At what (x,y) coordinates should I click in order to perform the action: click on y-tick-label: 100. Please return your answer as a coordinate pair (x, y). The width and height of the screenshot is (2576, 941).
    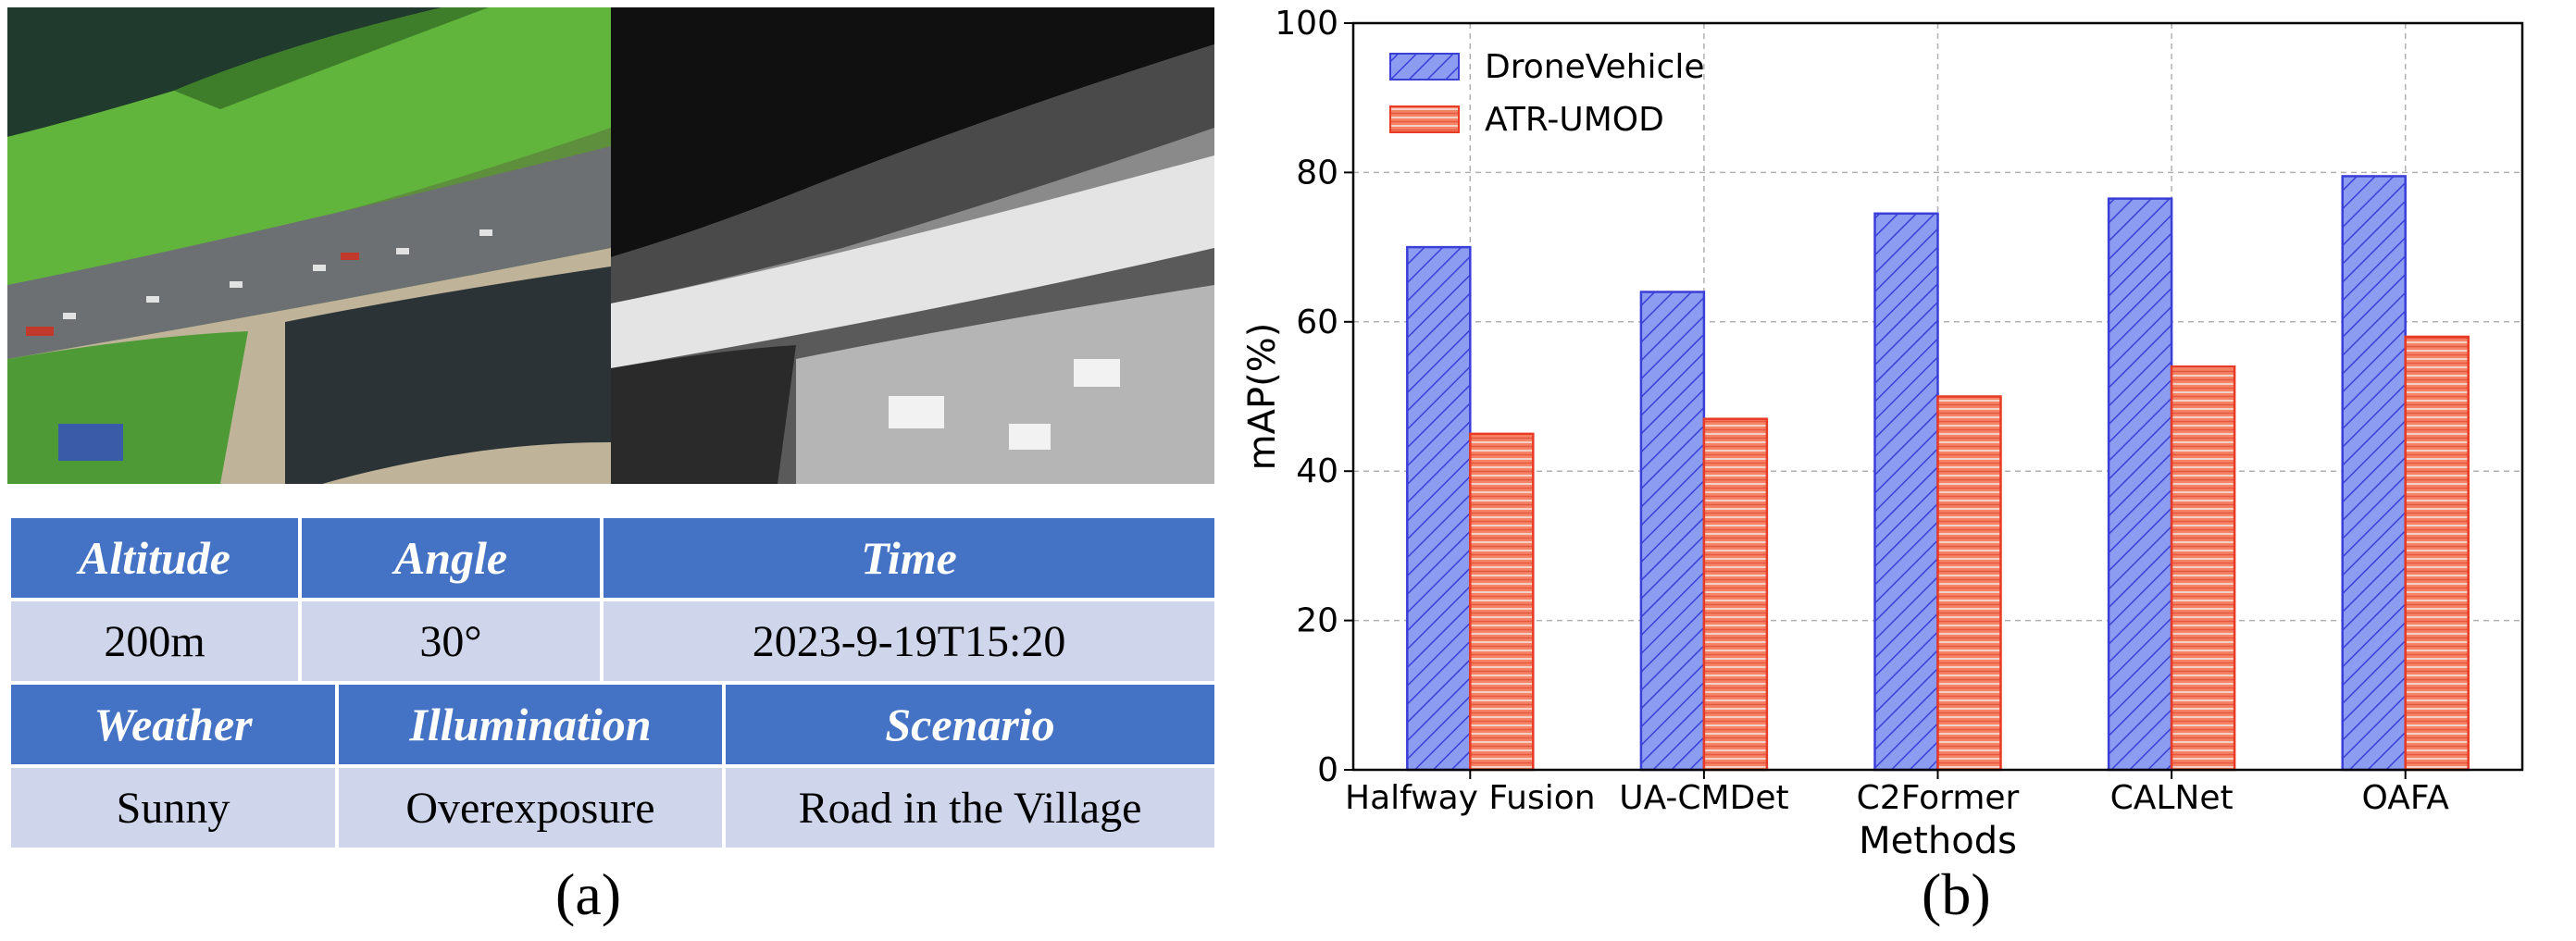
    Looking at the image, I should click on (1306, 24).